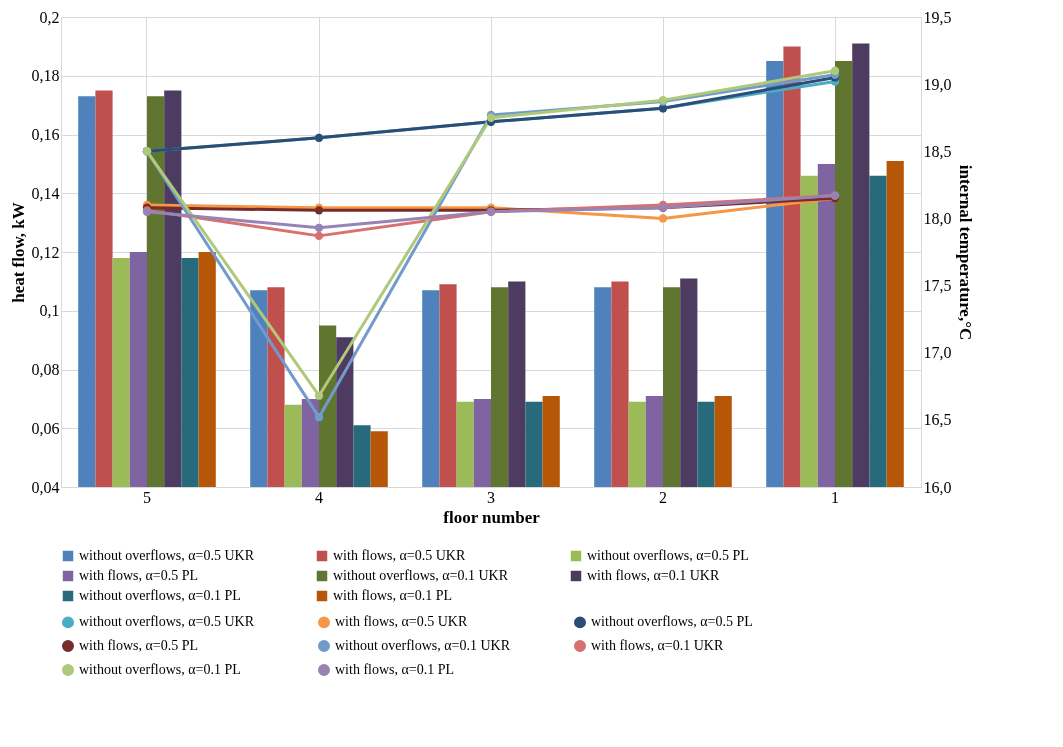 This screenshot has width=1063, height=747. Describe the element at coordinates (937, 17) in the screenshot. I see `y2-tick-label: 19,5` at that location.